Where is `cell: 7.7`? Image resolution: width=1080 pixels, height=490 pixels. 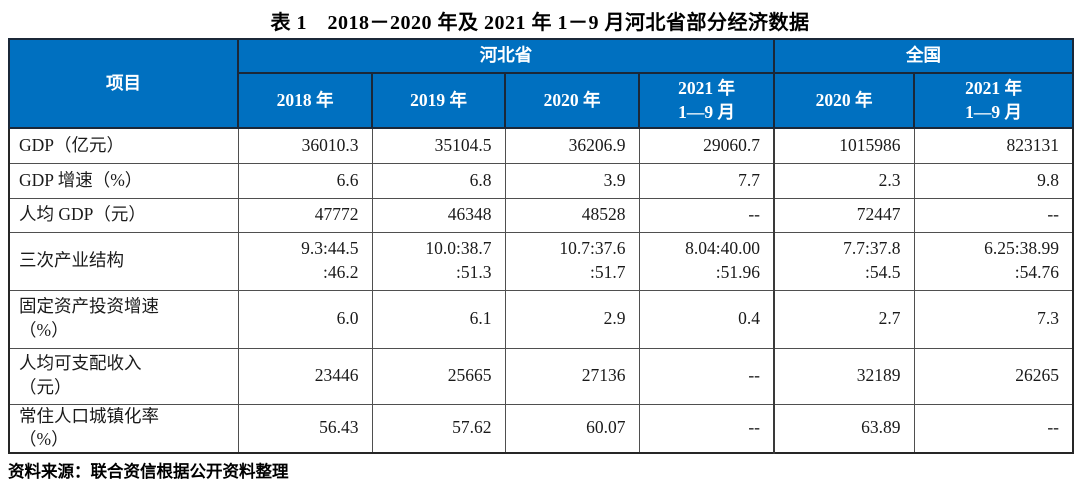
cell: 7.7 is located at coordinates (706, 180).